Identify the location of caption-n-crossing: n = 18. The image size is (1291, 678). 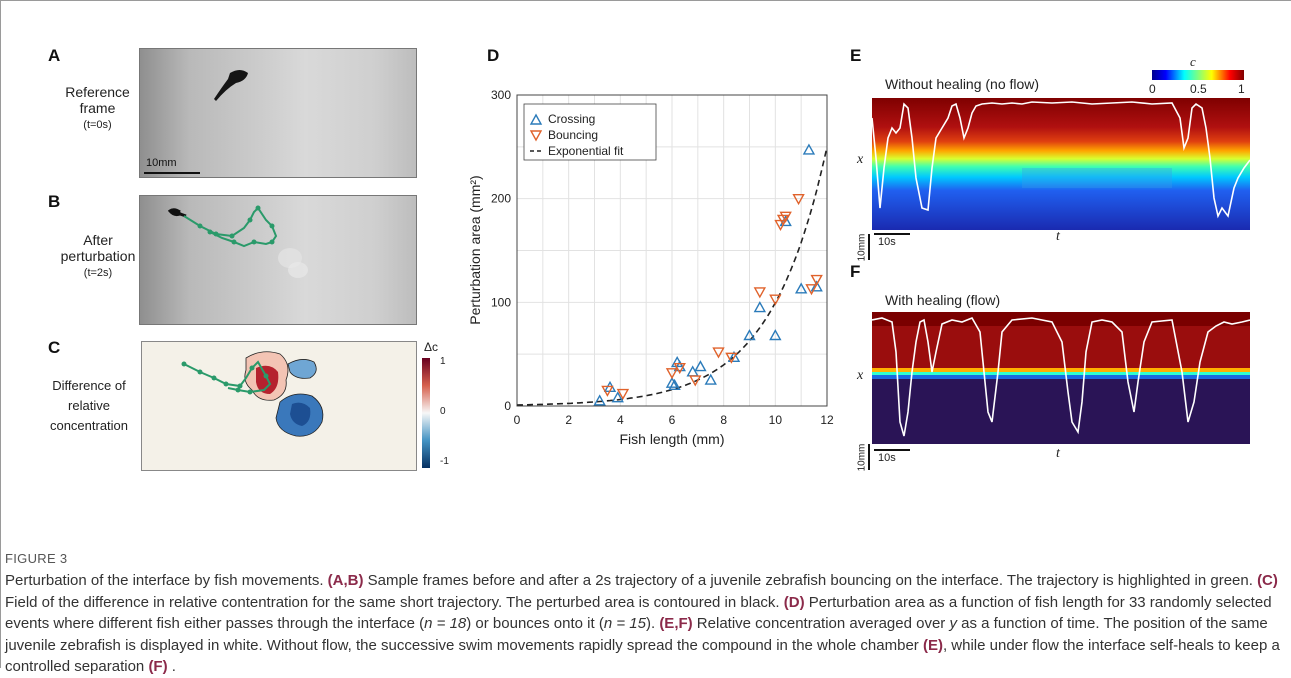
(445, 623).